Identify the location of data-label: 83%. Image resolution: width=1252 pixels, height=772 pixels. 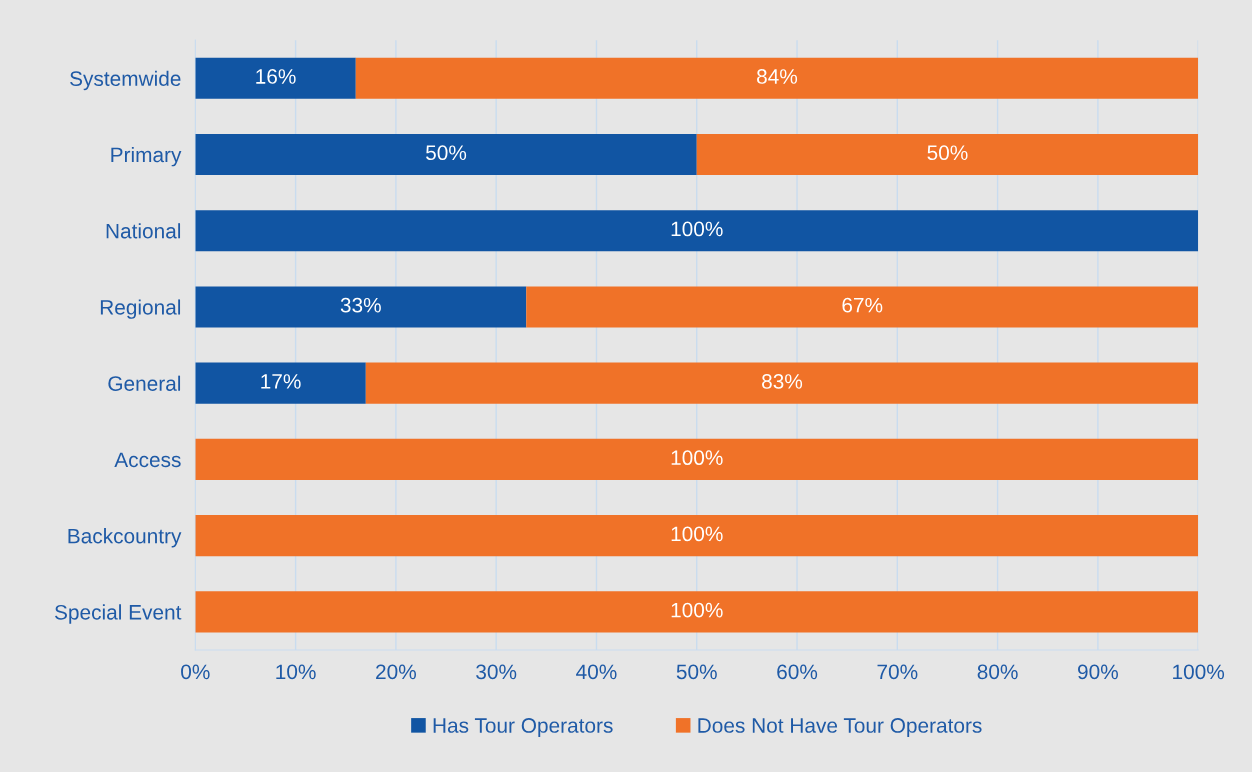
(782, 381).